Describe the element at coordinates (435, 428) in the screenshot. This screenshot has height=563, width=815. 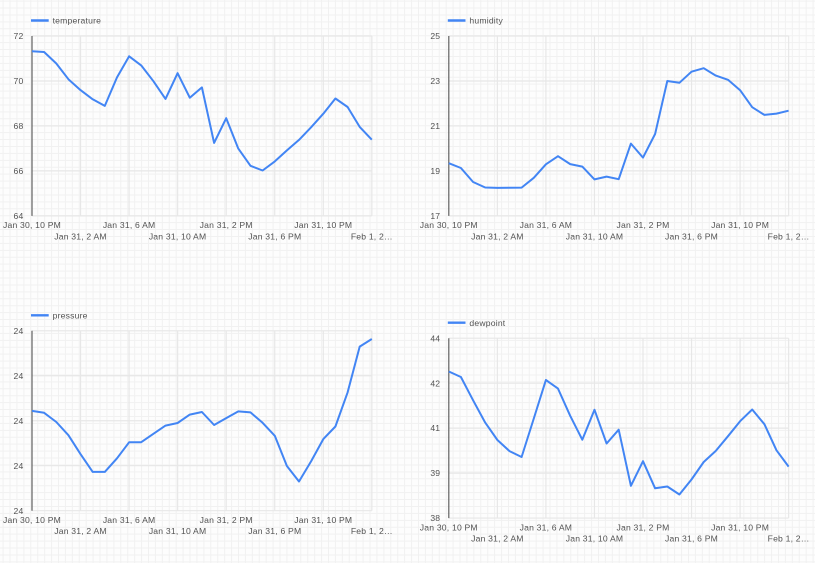
I see `svg-text: 41` at that location.